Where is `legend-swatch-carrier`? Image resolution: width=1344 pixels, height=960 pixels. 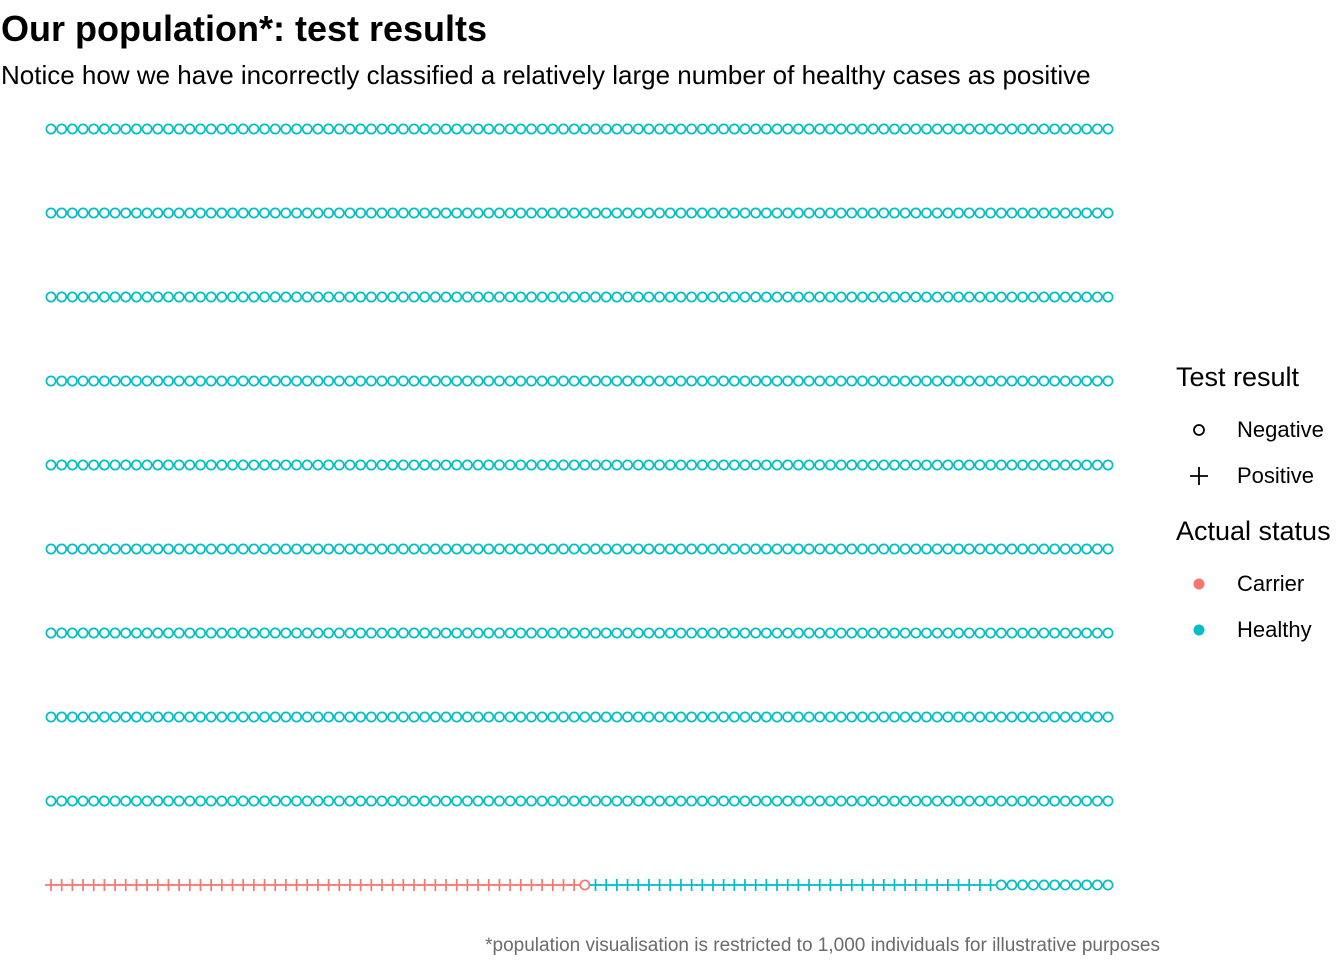
legend-swatch-carrier is located at coordinates (1199, 584).